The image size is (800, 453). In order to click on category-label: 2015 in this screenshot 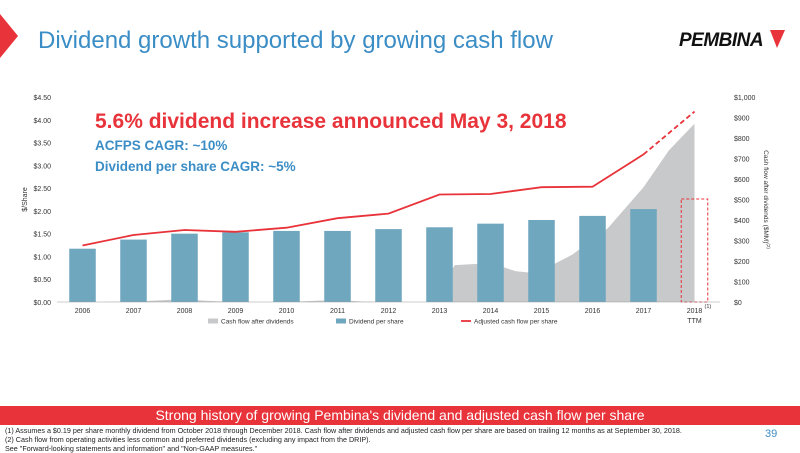, I will do `click(542, 311)`.